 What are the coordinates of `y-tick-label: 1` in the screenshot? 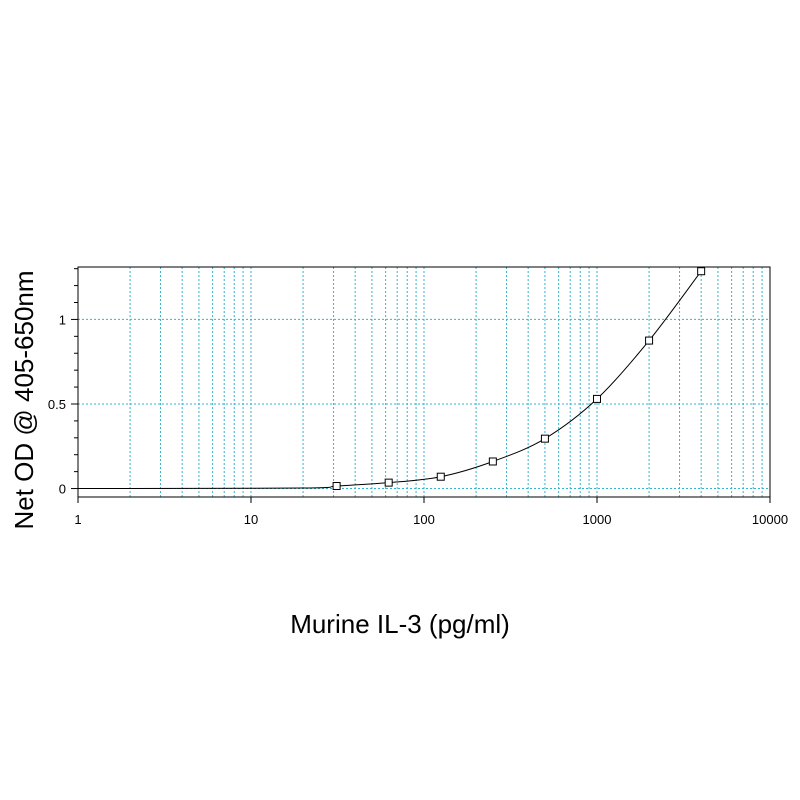 It's located at (62, 319).